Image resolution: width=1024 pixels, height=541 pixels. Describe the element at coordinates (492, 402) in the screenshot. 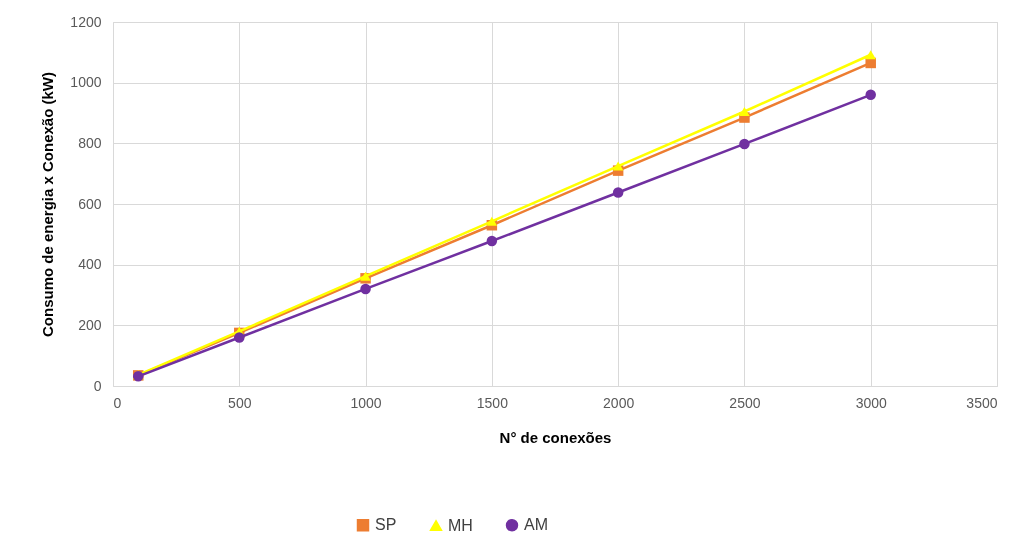

I see `x-tick-label: 1500` at that location.